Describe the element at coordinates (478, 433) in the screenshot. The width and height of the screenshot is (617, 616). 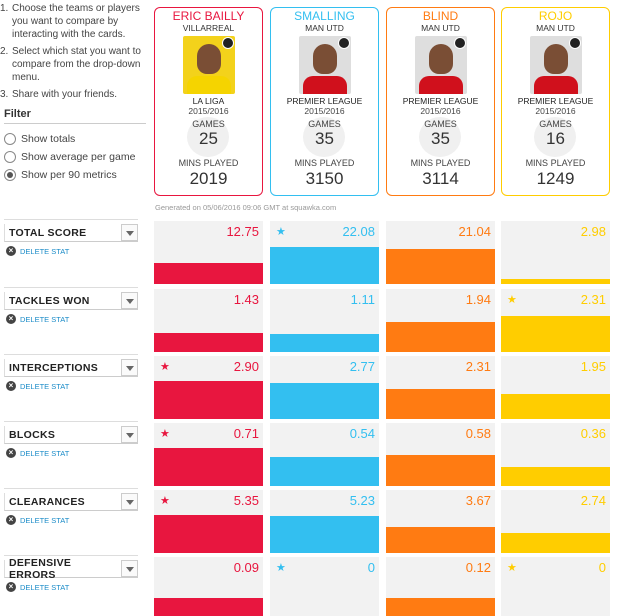
I see `stat-value: 0.58` at that location.